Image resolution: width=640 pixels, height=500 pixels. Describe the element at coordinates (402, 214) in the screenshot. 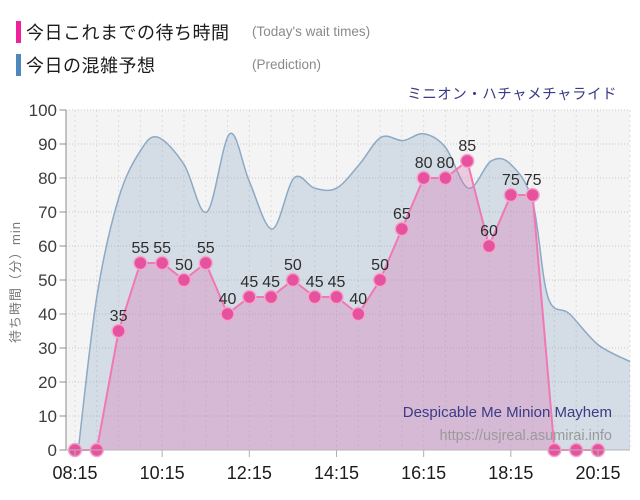

I see `data-point-label: 65` at that location.